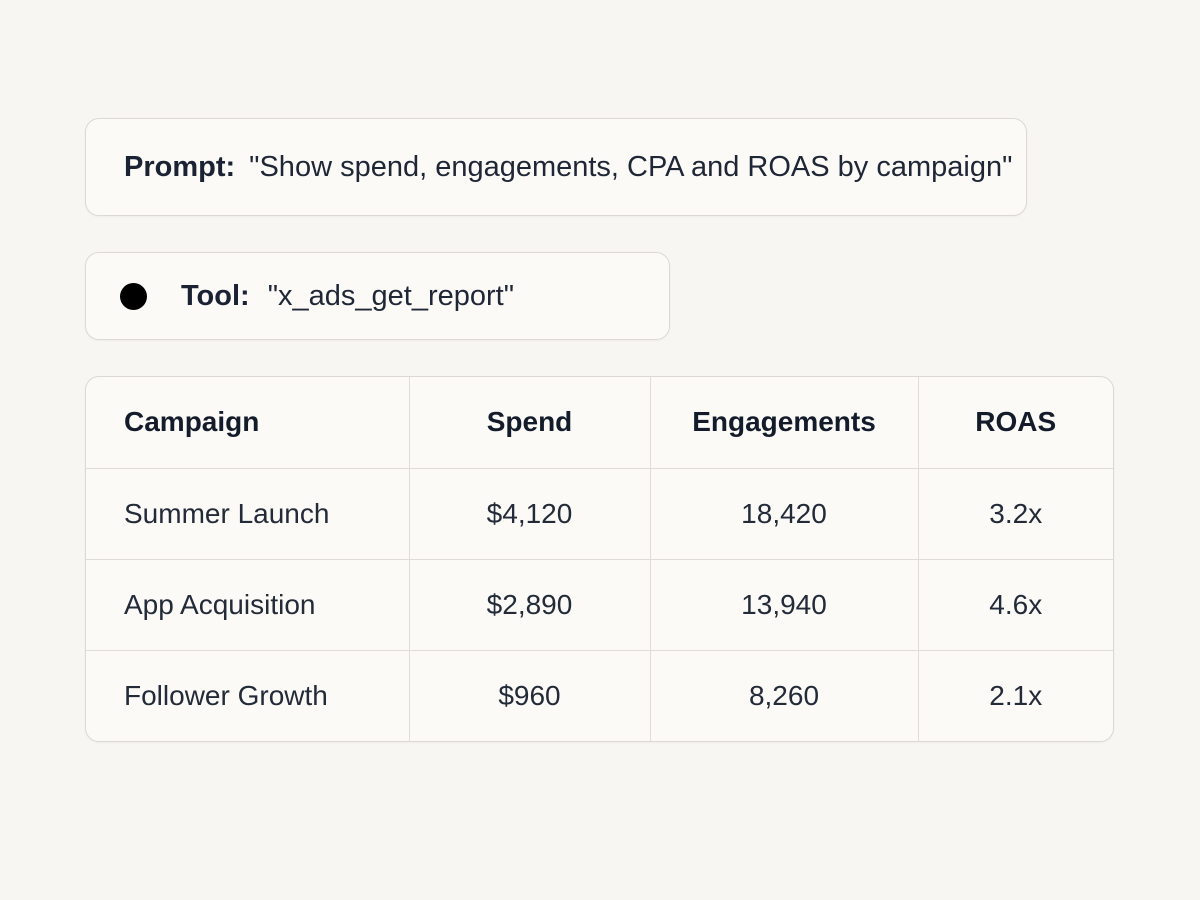 The image size is (1200, 900). I want to click on cell-campaign: App Acquisition, so click(248, 605).